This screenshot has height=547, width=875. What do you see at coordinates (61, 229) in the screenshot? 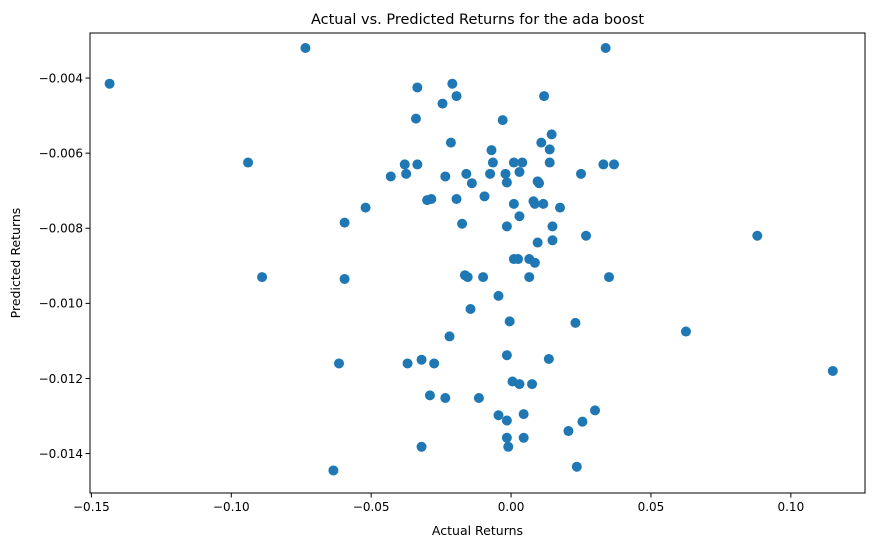
I see `y-tick-label: −0.008` at bounding box center [61, 229].